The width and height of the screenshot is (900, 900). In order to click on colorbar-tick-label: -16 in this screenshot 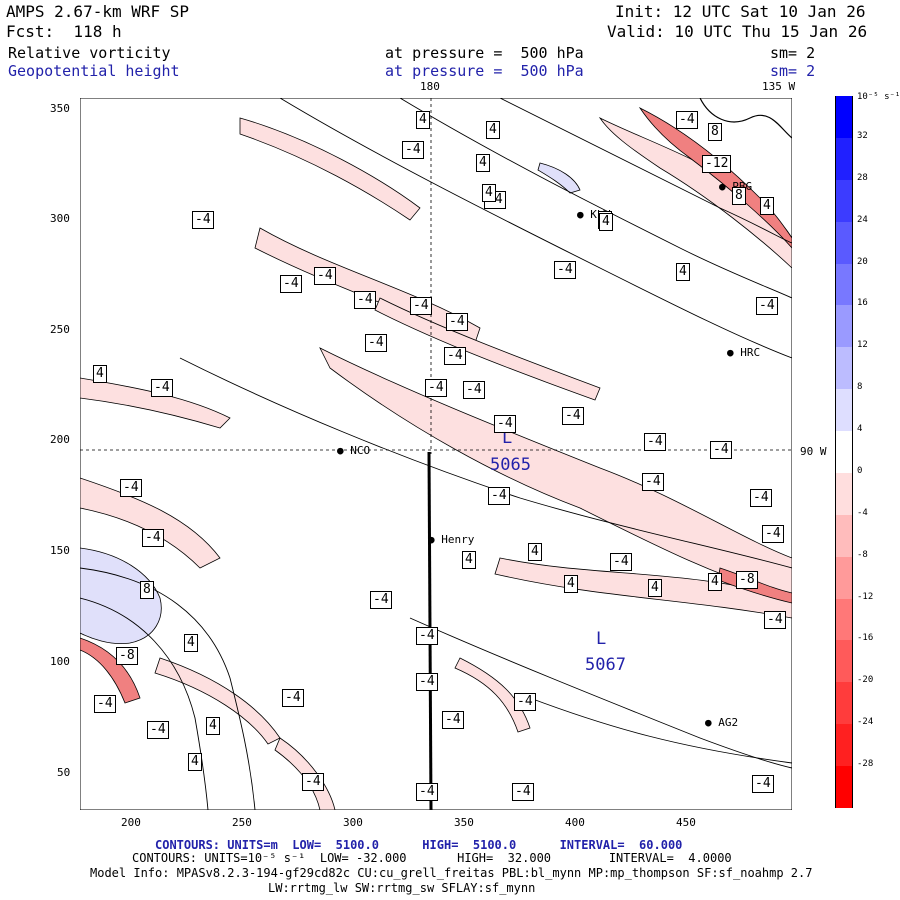, I will do `click(865, 638)`.